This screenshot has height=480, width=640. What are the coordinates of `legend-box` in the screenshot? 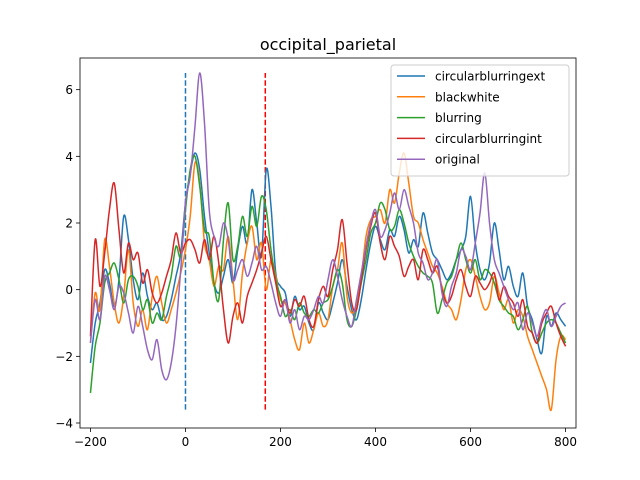 It's located at (480, 120).